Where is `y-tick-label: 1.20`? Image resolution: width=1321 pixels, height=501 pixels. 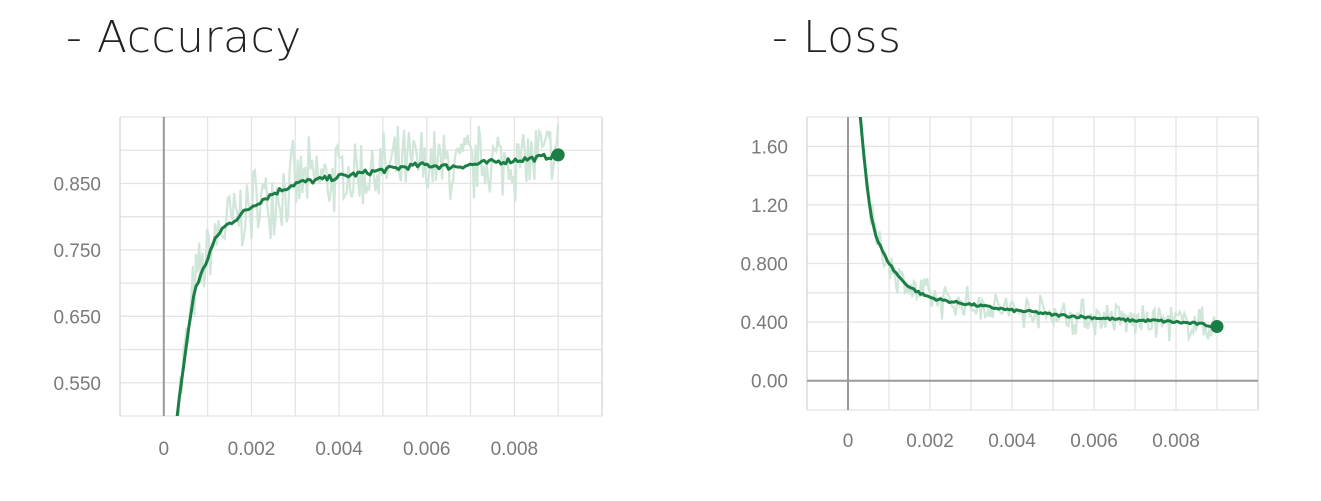
y-tick-label: 1.20 is located at coordinates (769, 206).